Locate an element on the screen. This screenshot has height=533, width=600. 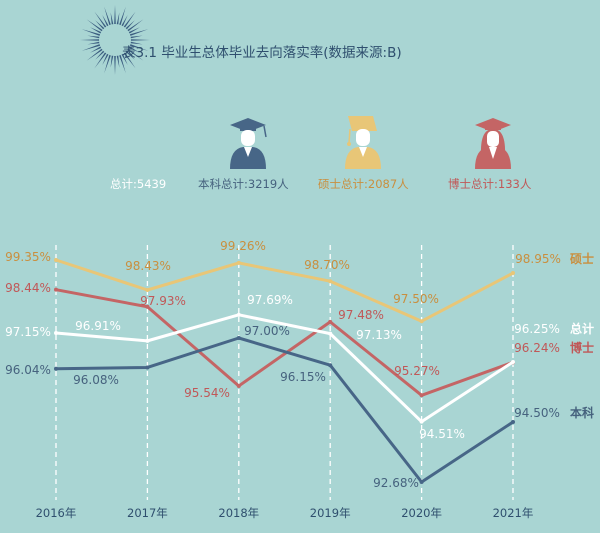
legend-doctor-label: 博士总计:133人 is located at coordinates (490, 184).